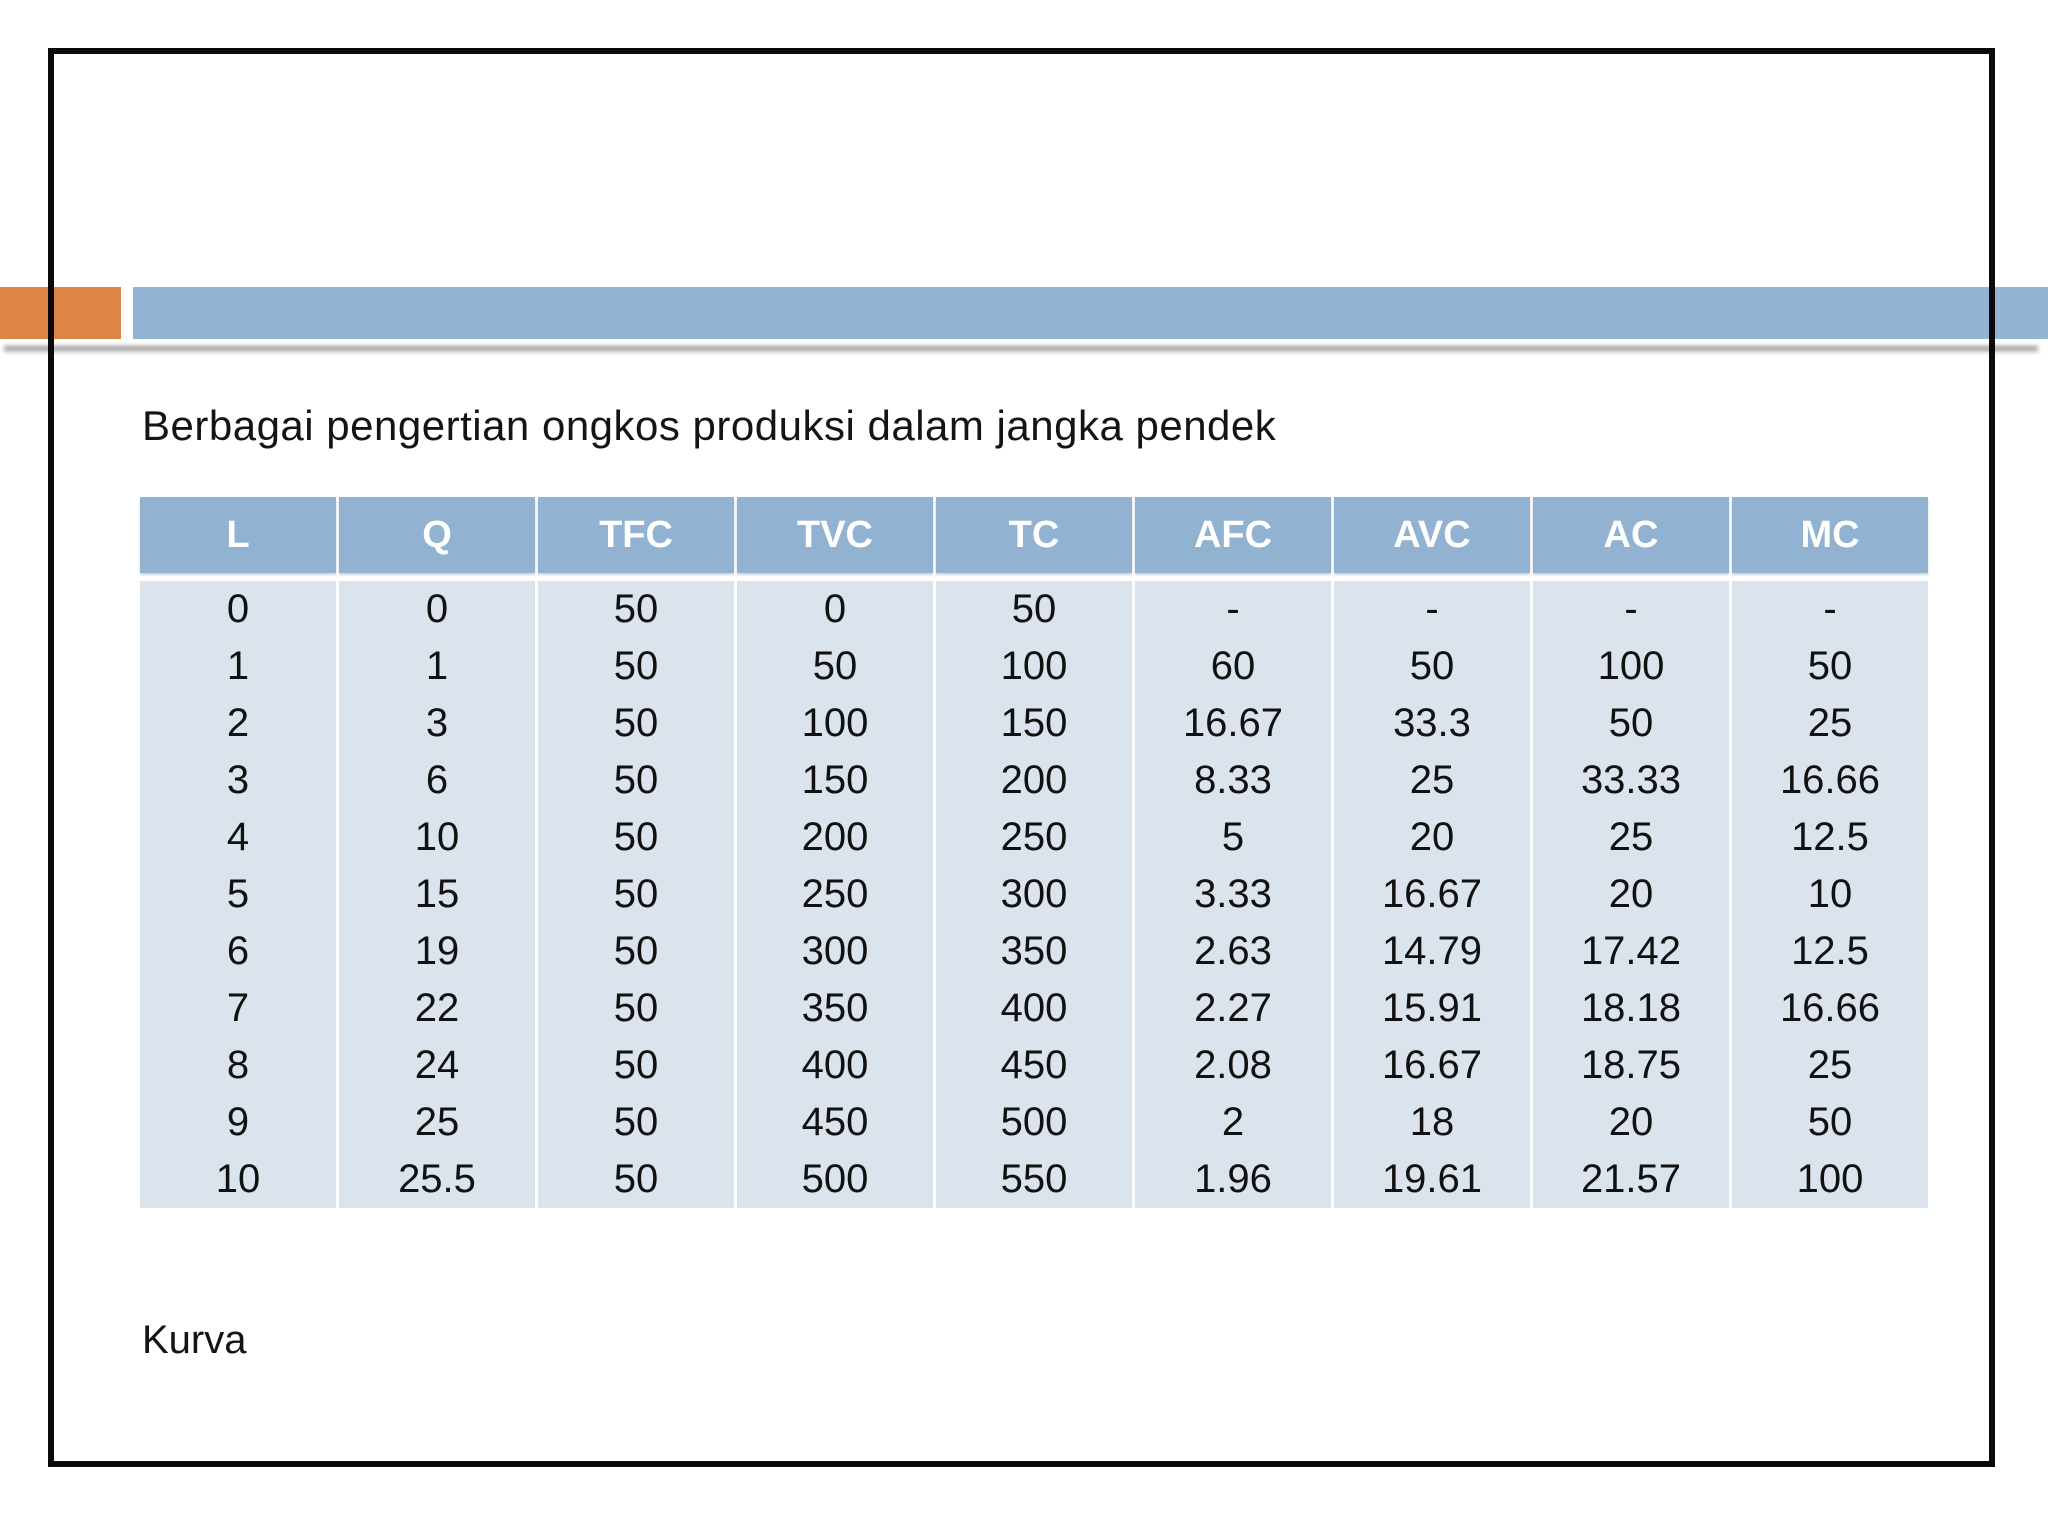  I want to click on table-cell: 60, so click(1233, 666).